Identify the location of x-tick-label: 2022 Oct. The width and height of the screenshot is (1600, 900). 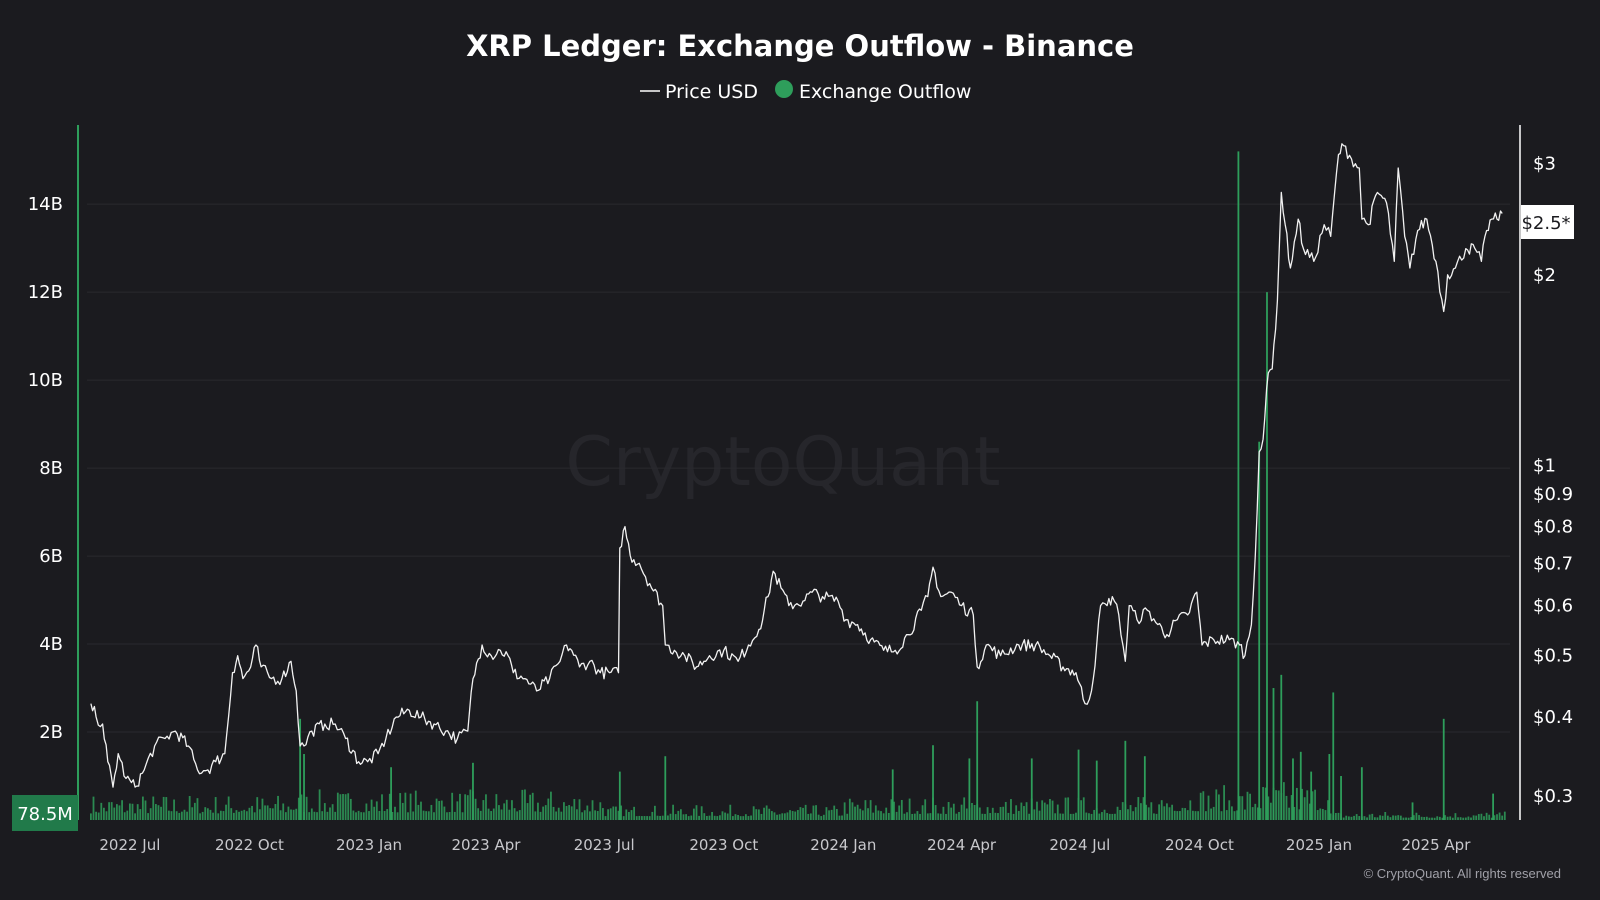
(249, 845).